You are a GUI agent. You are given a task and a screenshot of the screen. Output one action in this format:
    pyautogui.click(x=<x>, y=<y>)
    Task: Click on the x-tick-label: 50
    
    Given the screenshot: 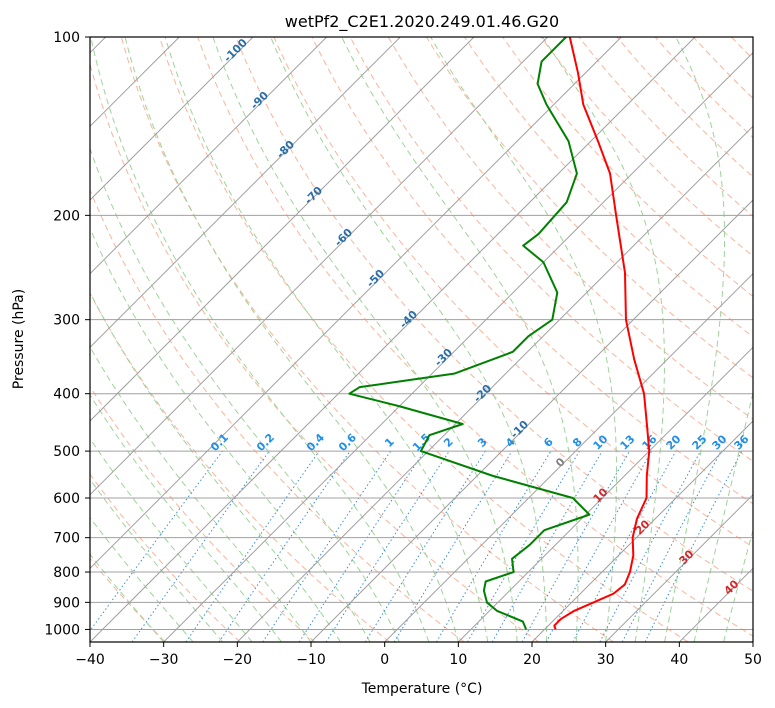 What is the action you would take?
    pyautogui.click(x=753, y=660)
    